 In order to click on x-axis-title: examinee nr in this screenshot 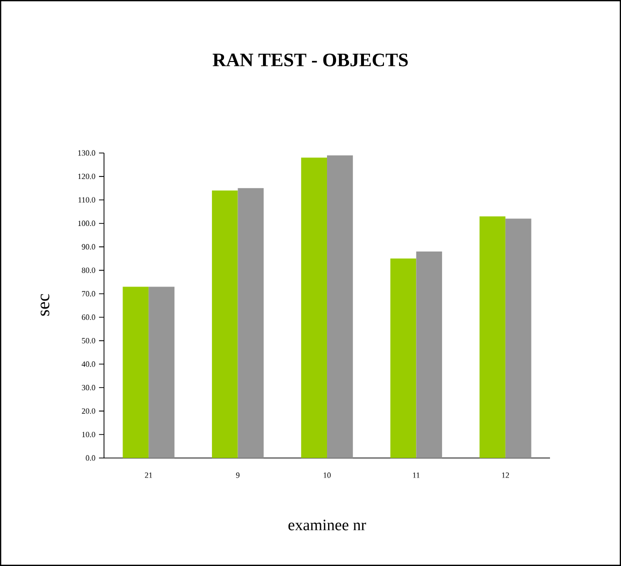, I will do `click(327, 525)`.